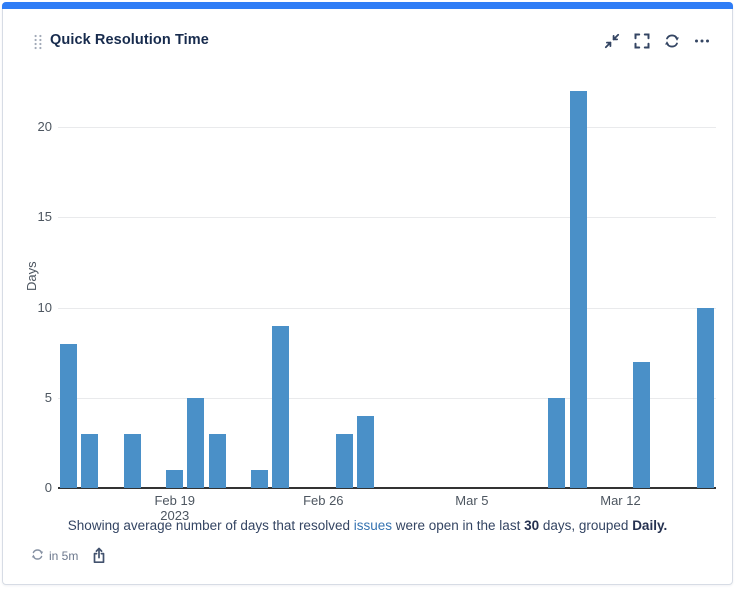 This screenshot has height=591, width=736. What do you see at coordinates (323, 500) in the screenshot?
I see `x-tick-label: Feb 26` at bounding box center [323, 500].